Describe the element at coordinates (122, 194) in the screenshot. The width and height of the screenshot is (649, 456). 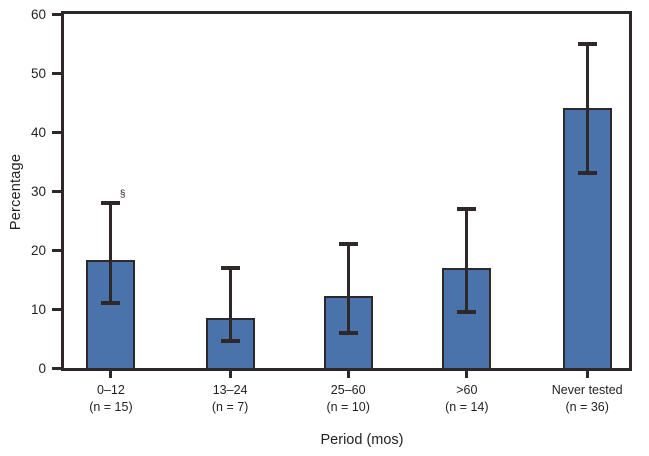
I see `footnote-marker: §` at that location.